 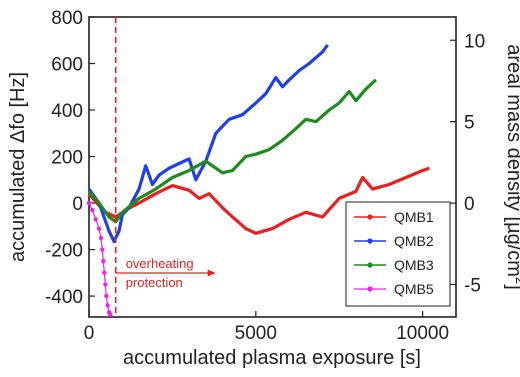 What do you see at coordinates (472, 285) in the screenshot?
I see `y2-tick-label: -5` at bounding box center [472, 285].